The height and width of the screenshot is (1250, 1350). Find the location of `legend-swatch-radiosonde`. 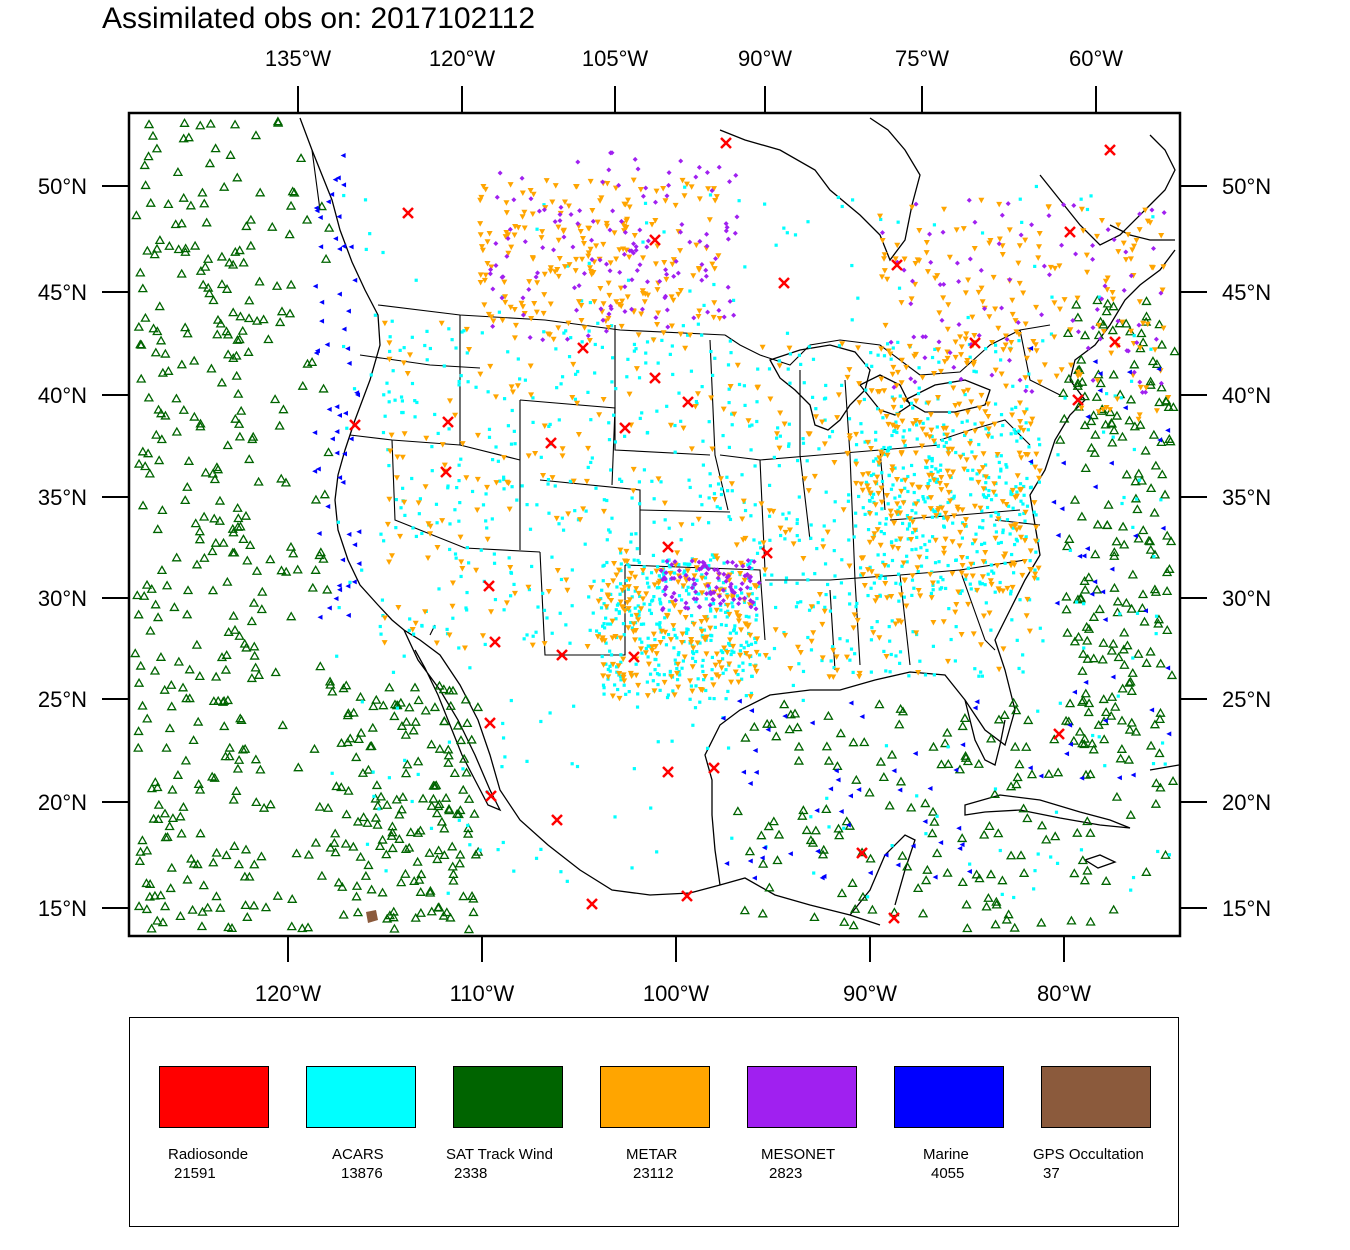

legend-swatch-radiosonde is located at coordinates (214, 1097).